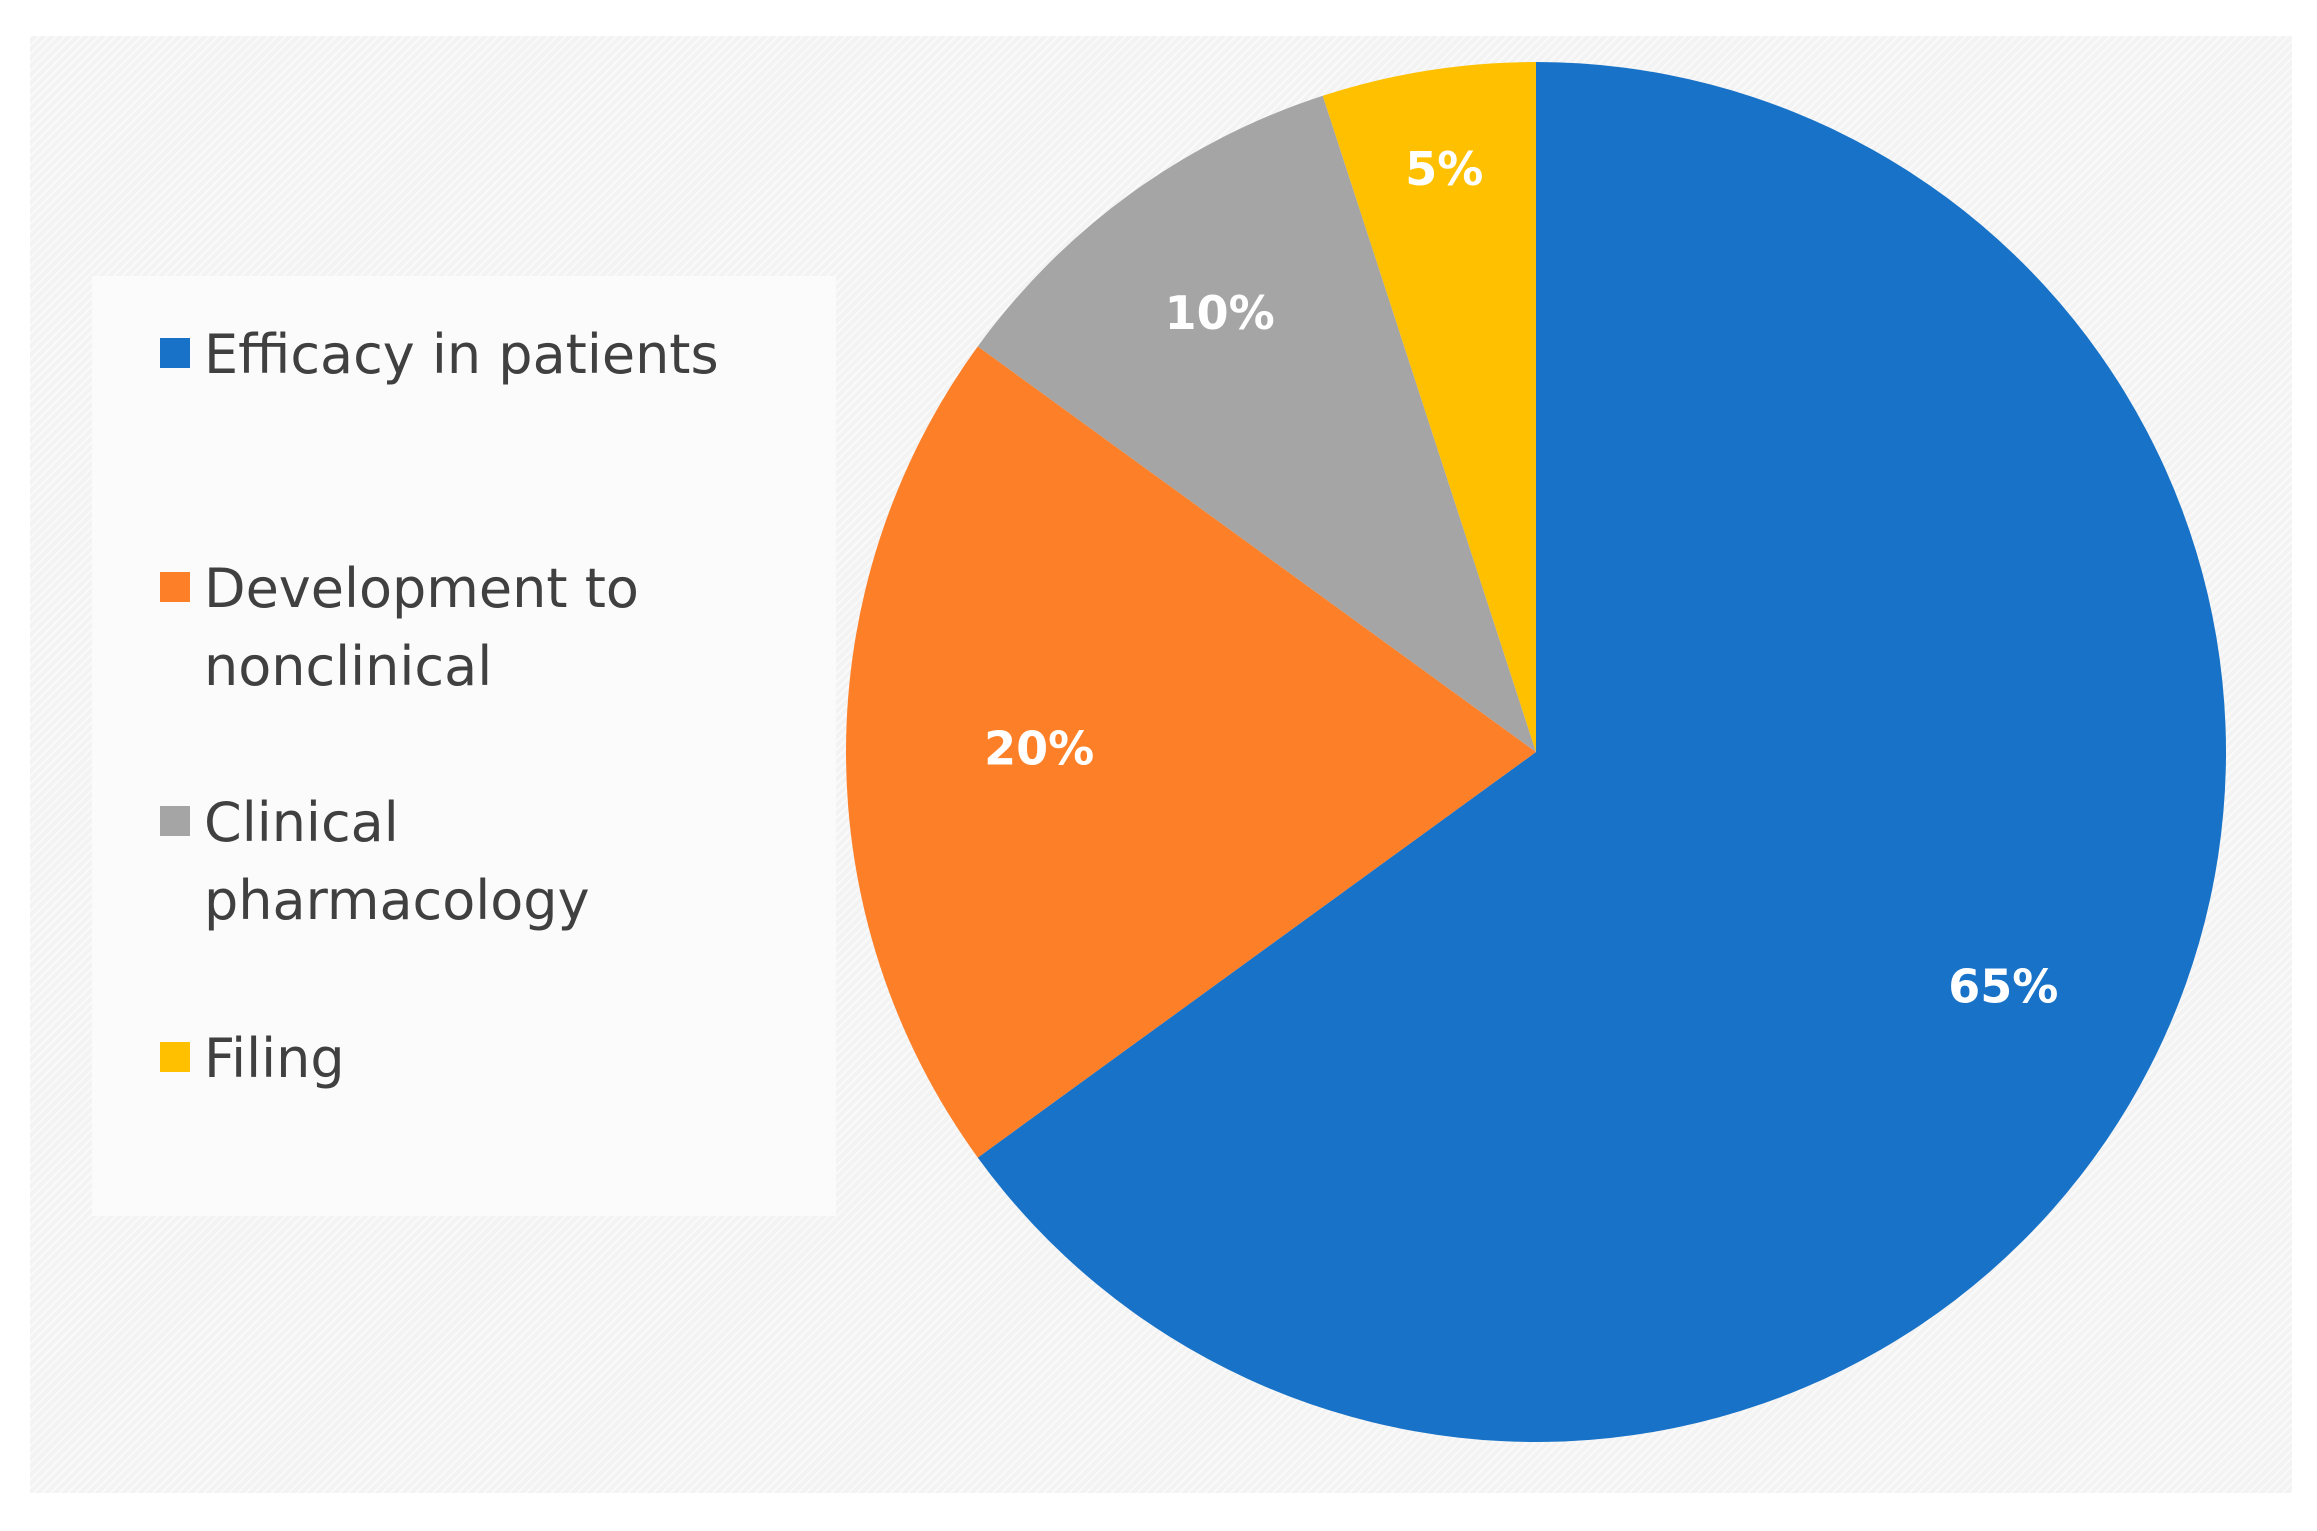 The width and height of the screenshot is (2317, 1531). I want to click on legend-label-filing: Filing, so click(274, 1058).